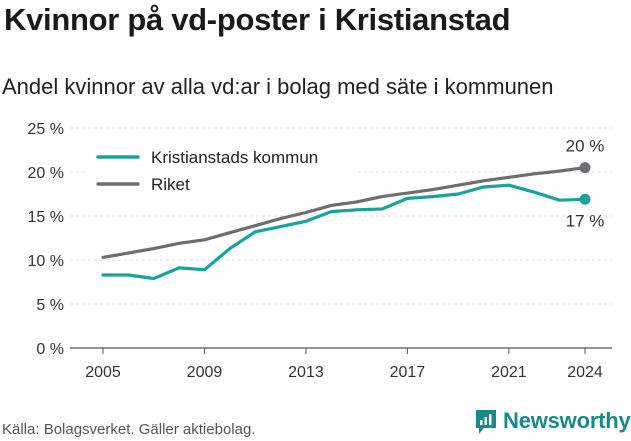 This screenshot has height=441, width=631. I want to click on x-tick-label: 2009, so click(205, 372).